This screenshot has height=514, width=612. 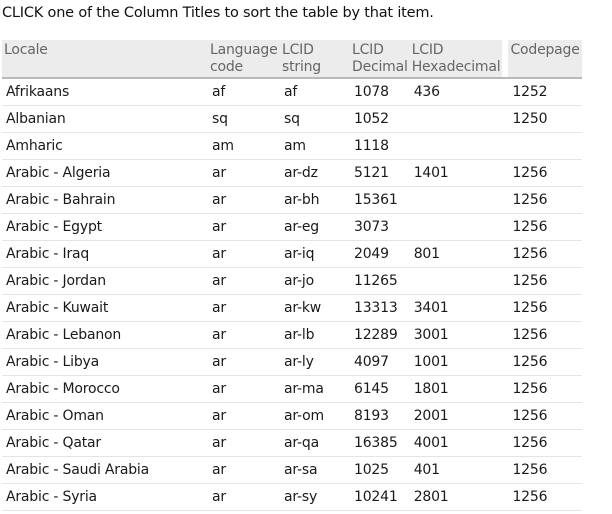 What do you see at coordinates (105, 281) in the screenshot?
I see `locale-cell: Arabic - Jordan` at bounding box center [105, 281].